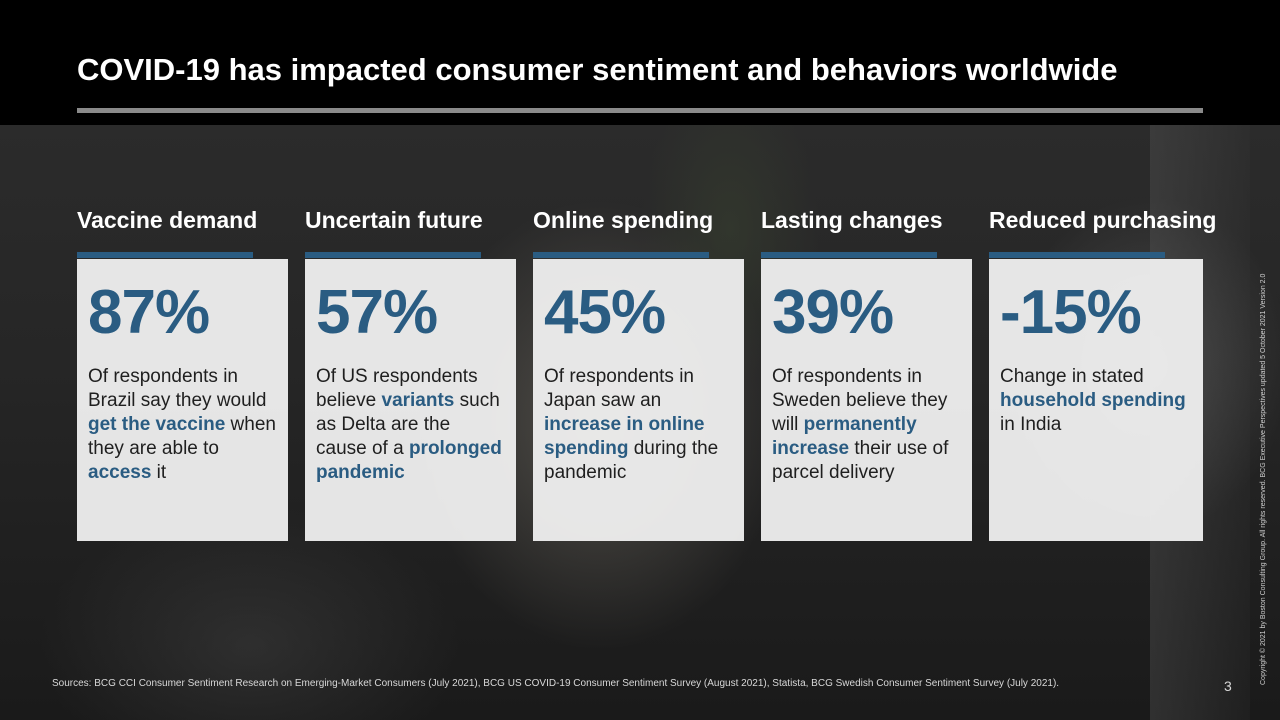 The image size is (1280, 720). I want to click on highlighted-text: get the vaccine, so click(157, 424).